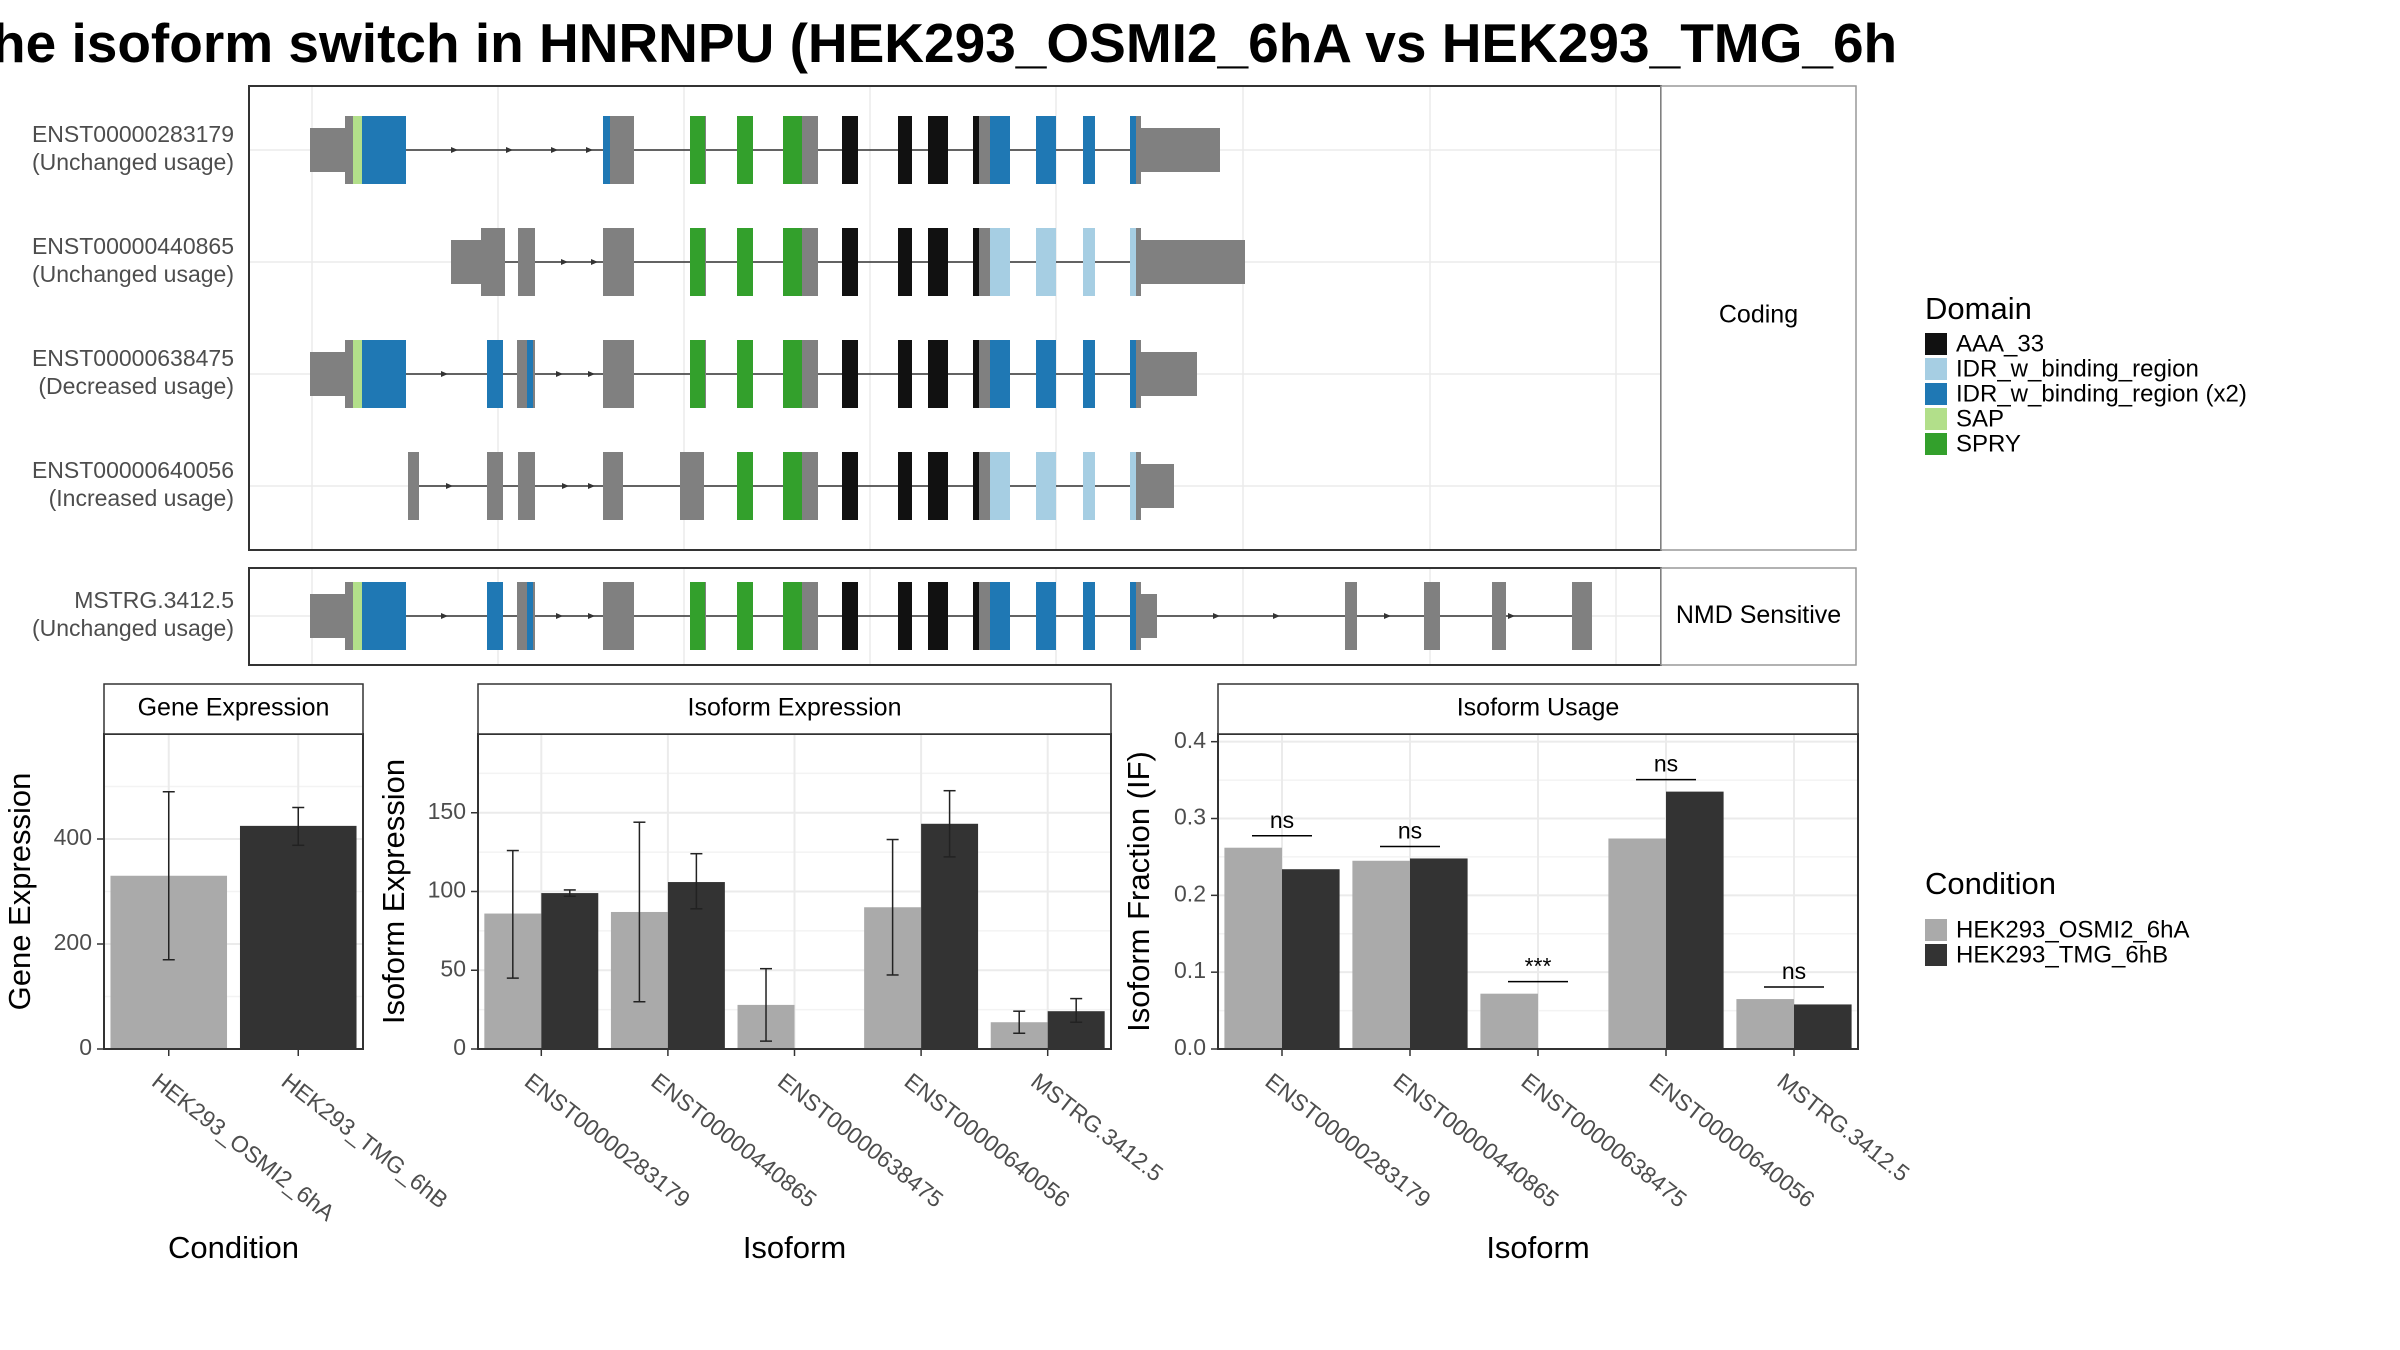 The height and width of the screenshot is (1350, 2400). Describe the element at coordinates (85, 1047) in the screenshot. I see `y-tick-label: 0` at that location.